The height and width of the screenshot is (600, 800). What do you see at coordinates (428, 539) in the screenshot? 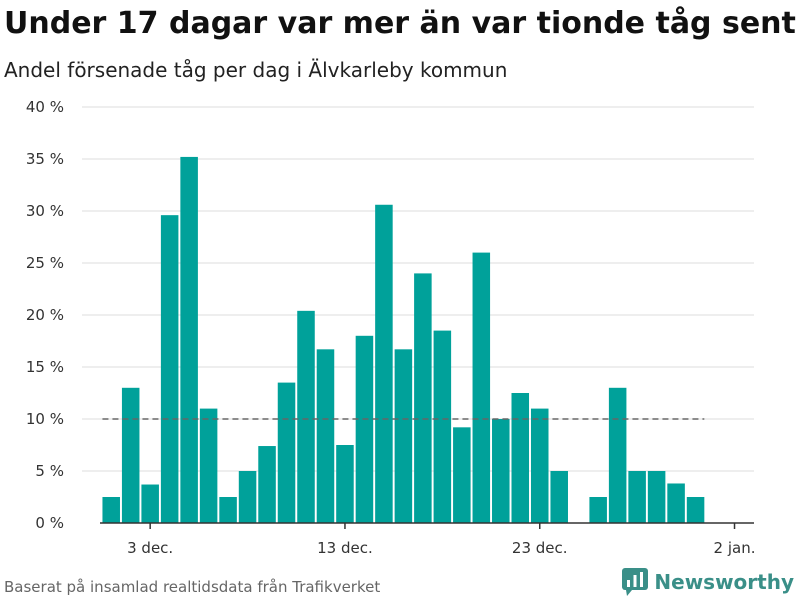
I see `x-axis: 3 dec. 13 dec. 23 dec. 2 jan.` at bounding box center [428, 539].